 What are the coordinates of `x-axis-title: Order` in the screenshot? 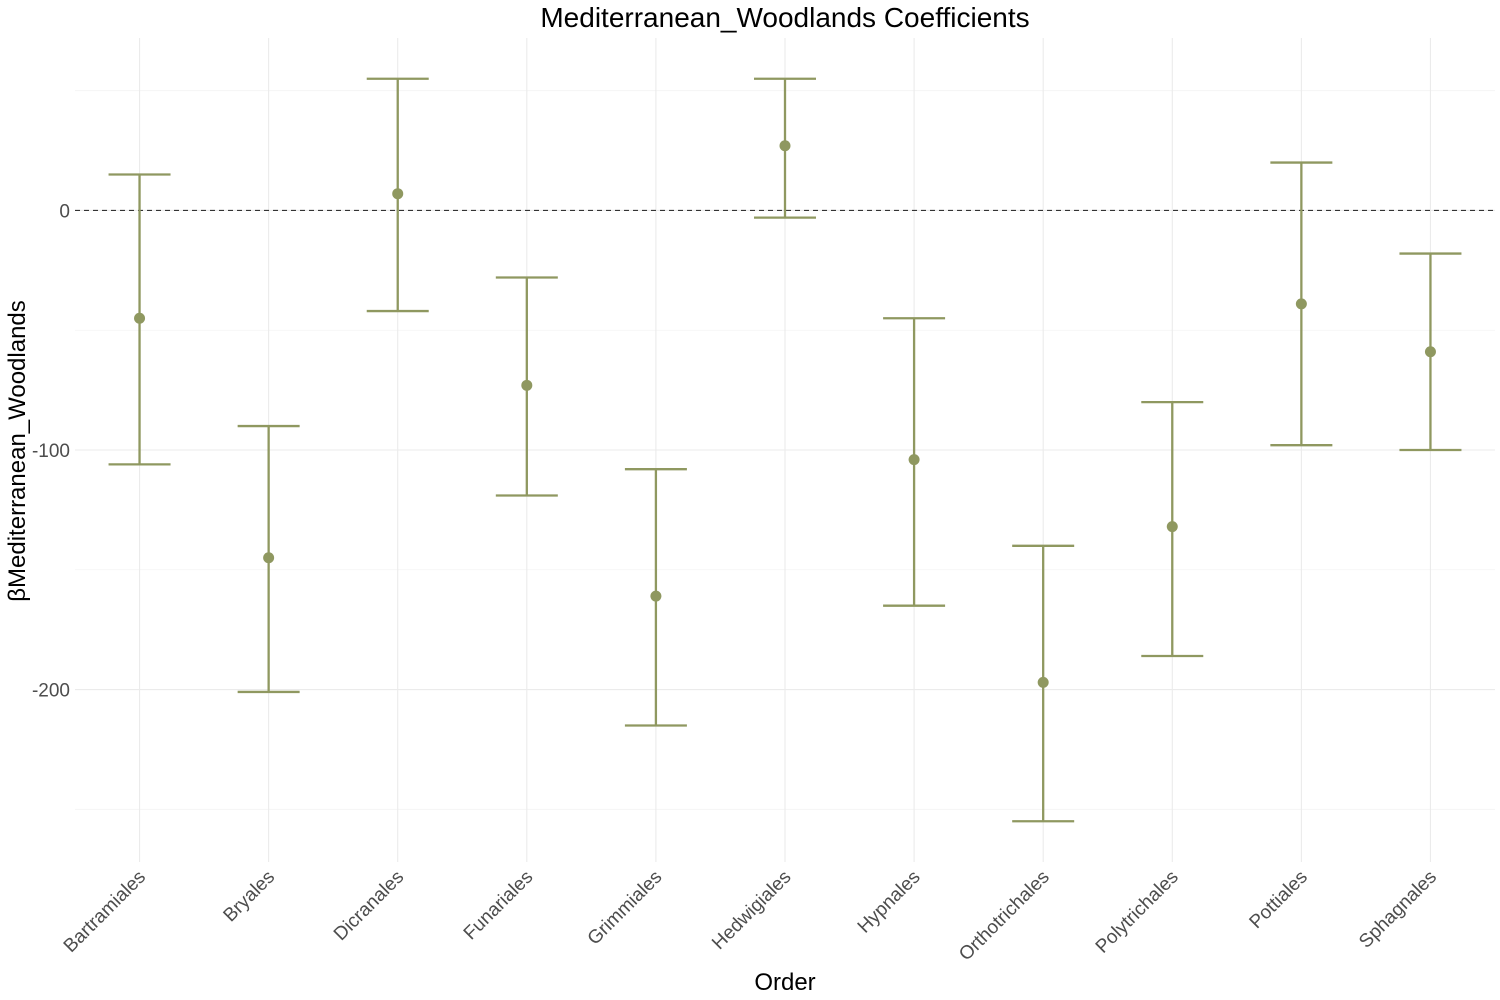 It's located at (784, 982).